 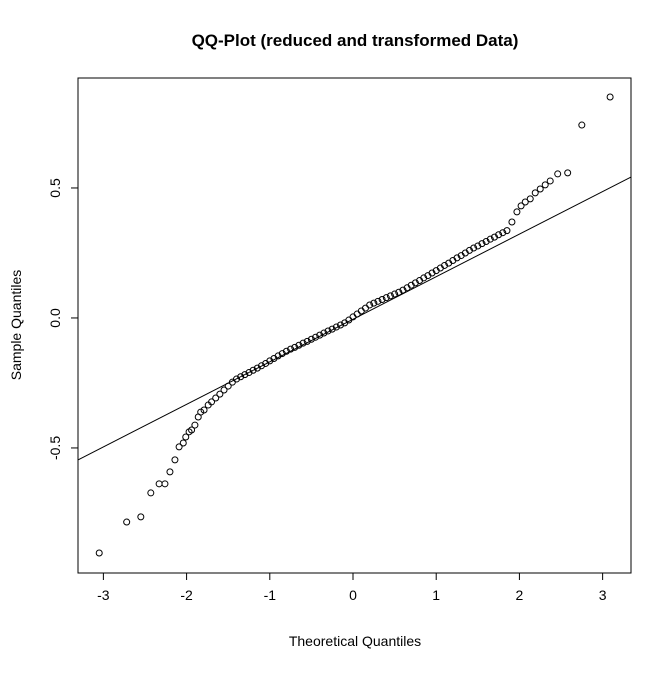 I want to click on y-tick-label: 0.5, so click(x=55, y=188).